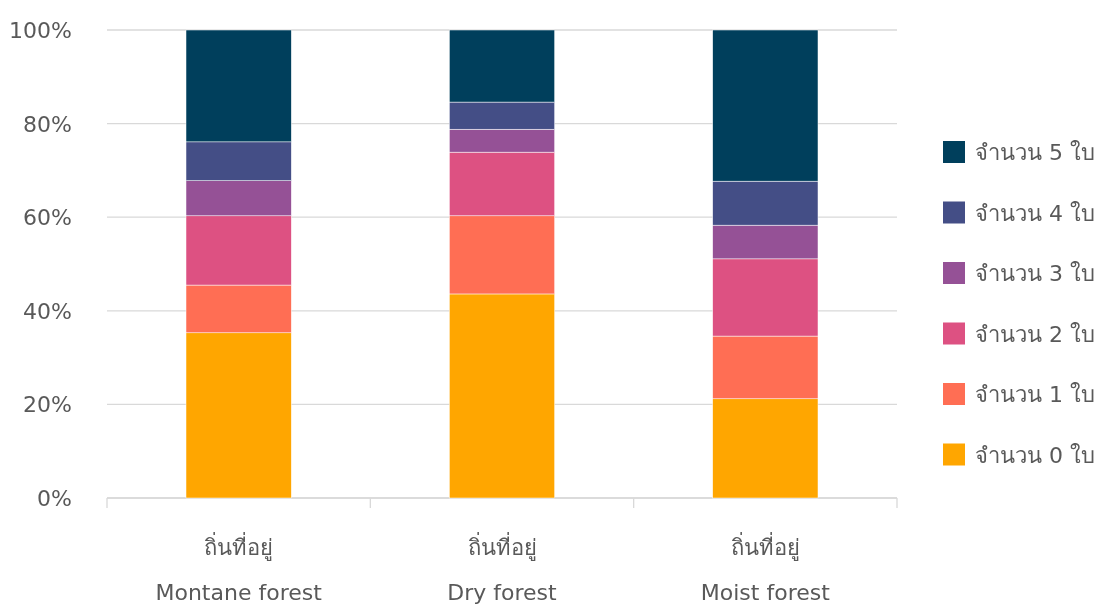  What do you see at coordinates (40, 30) in the screenshot?
I see `y-tick-label: 100%` at bounding box center [40, 30].